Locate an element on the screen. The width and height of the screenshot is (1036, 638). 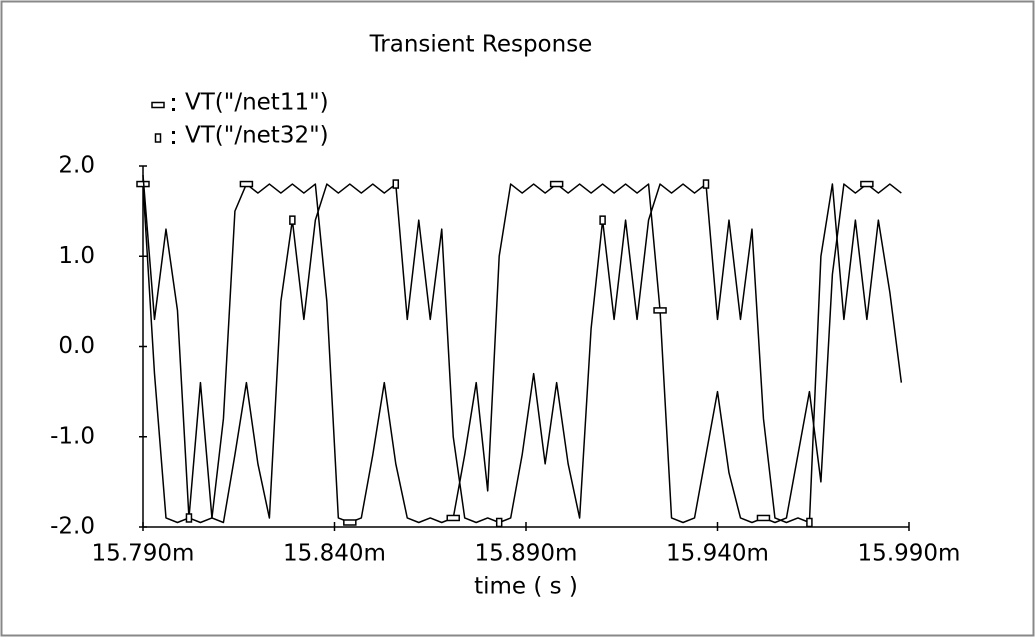
y-tick-label: -2.0 is located at coordinates (72, 527).